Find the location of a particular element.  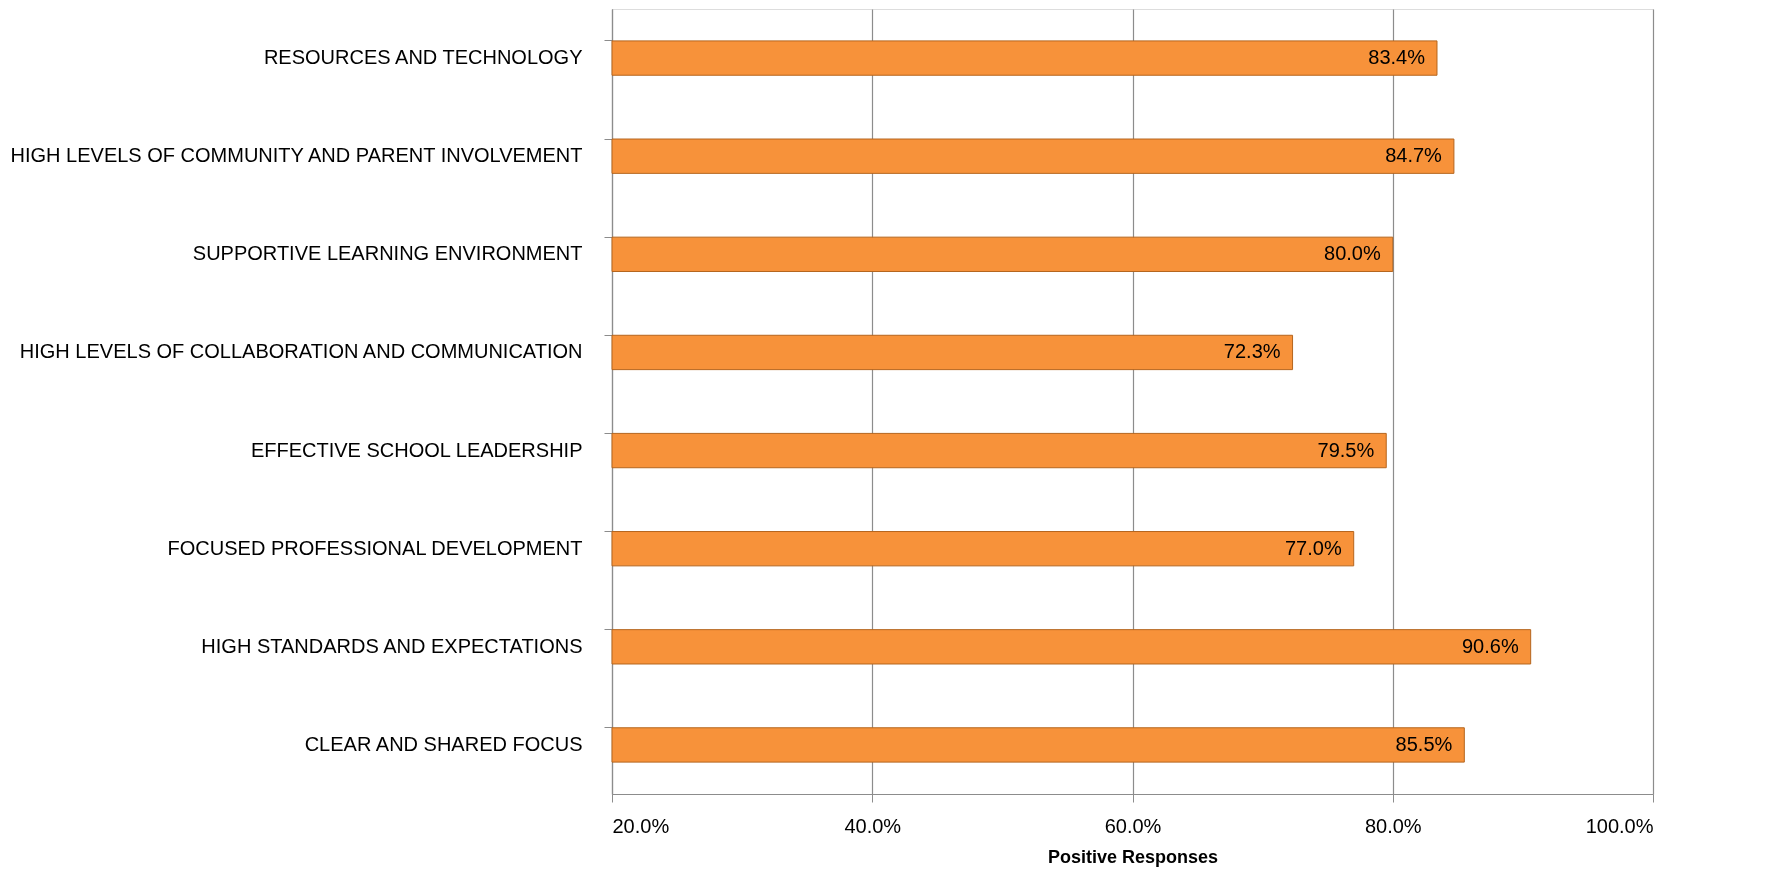

y-tick-label: FOCUSED PROFESSIONAL DEVELOPMENT is located at coordinates (375, 547).